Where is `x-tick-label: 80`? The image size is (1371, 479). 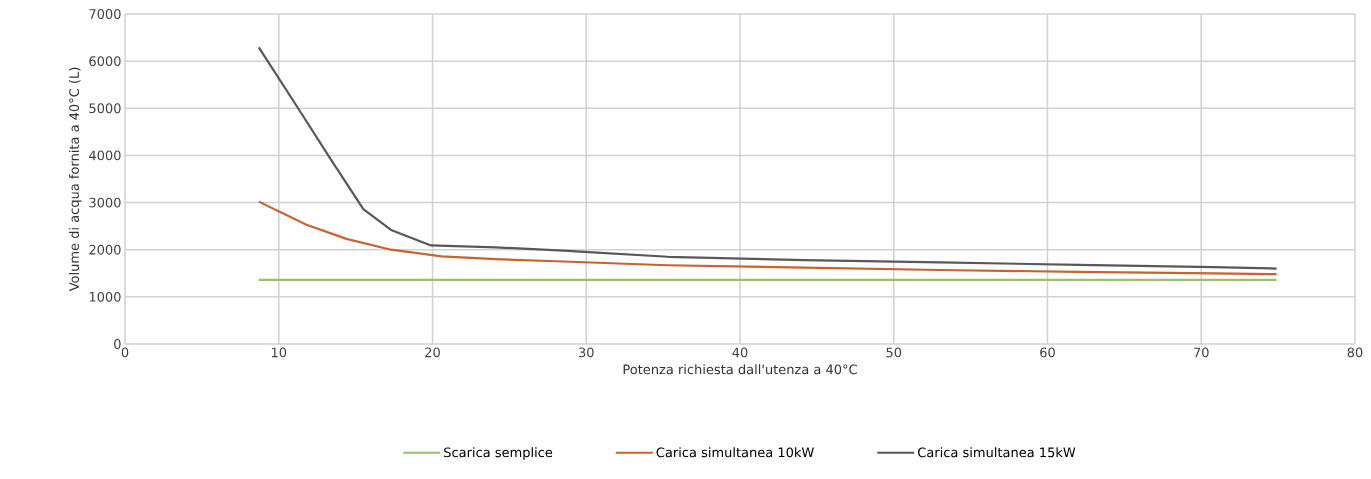 x-tick-label: 80 is located at coordinates (1355, 352).